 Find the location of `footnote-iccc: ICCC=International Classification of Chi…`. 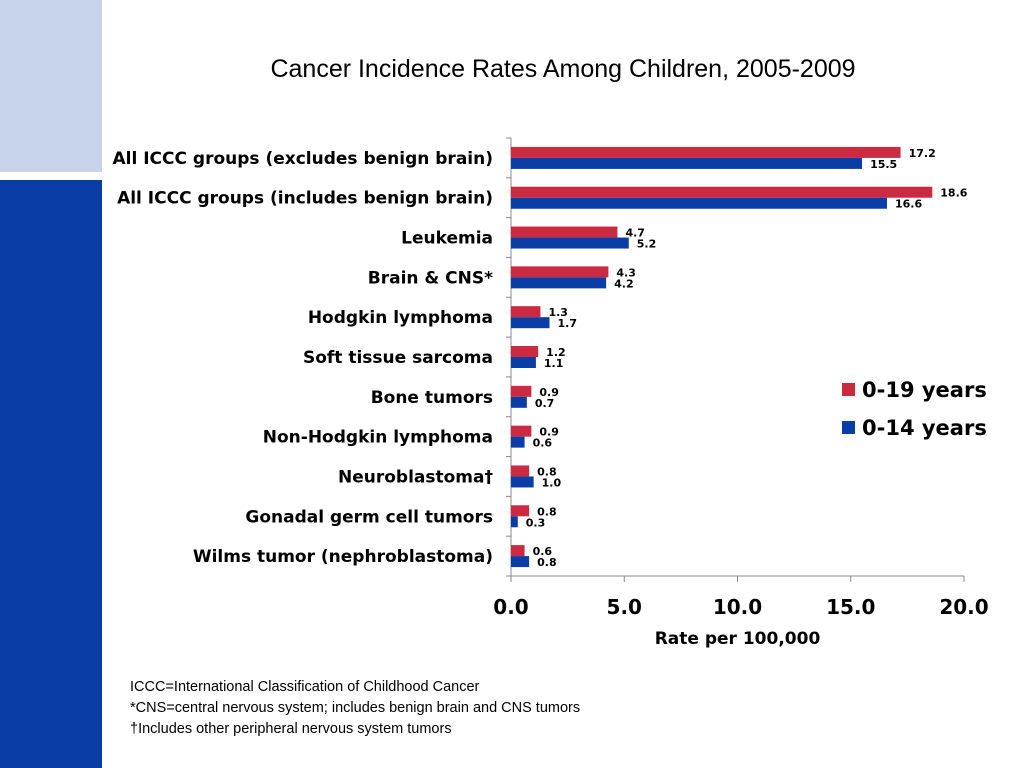

footnote-iccc: ICCC=International Classification of Chi… is located at coordinates (305, 687).